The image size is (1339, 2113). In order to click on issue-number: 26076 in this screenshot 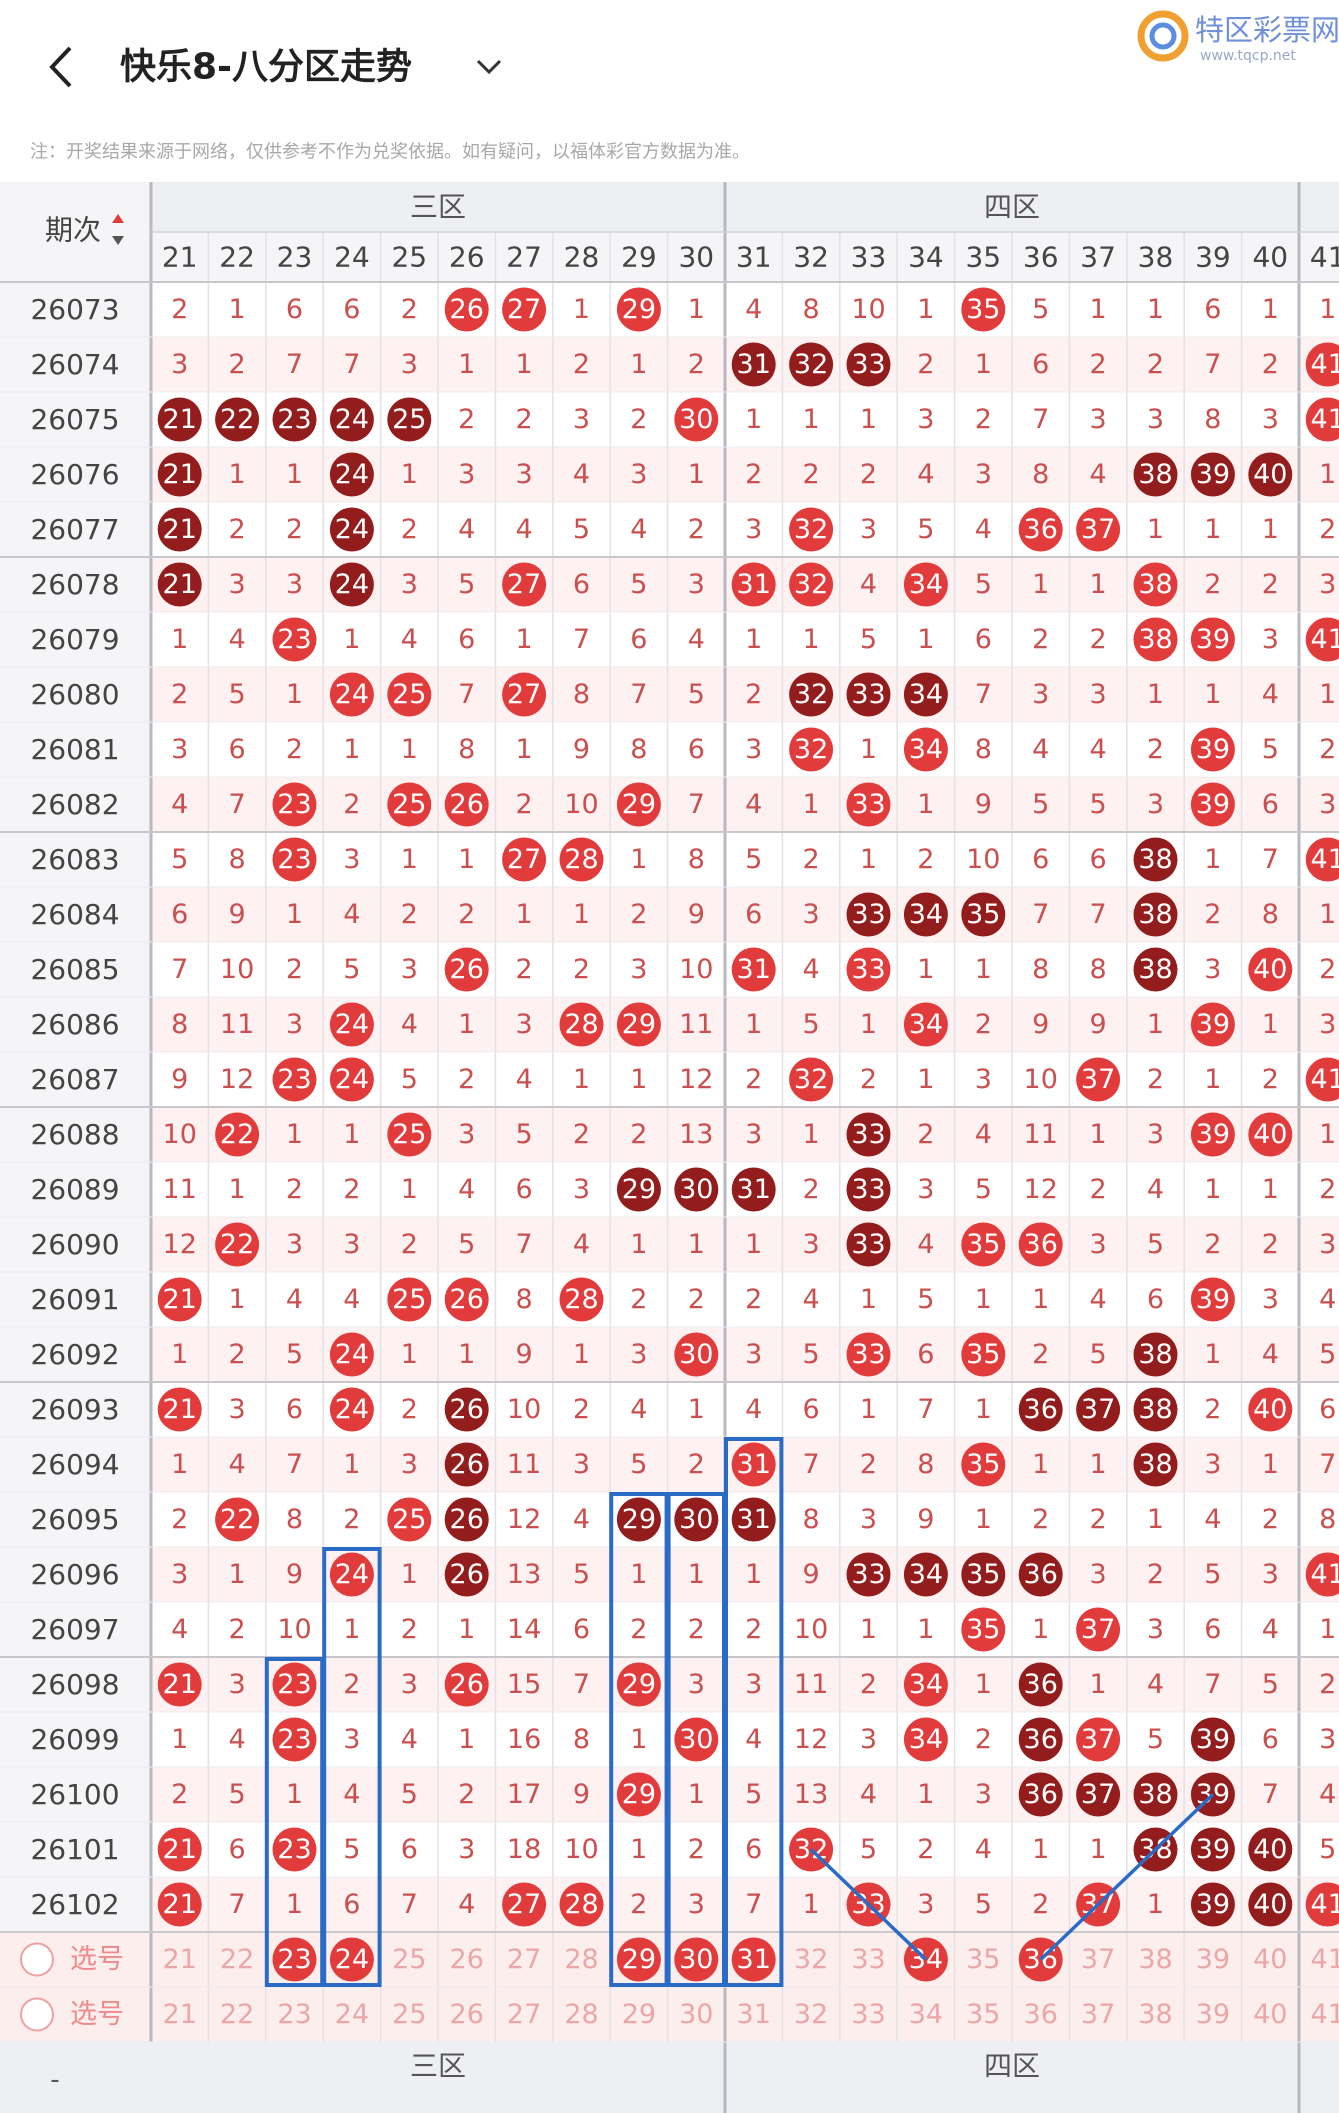, I will do `click(74, 474)`.